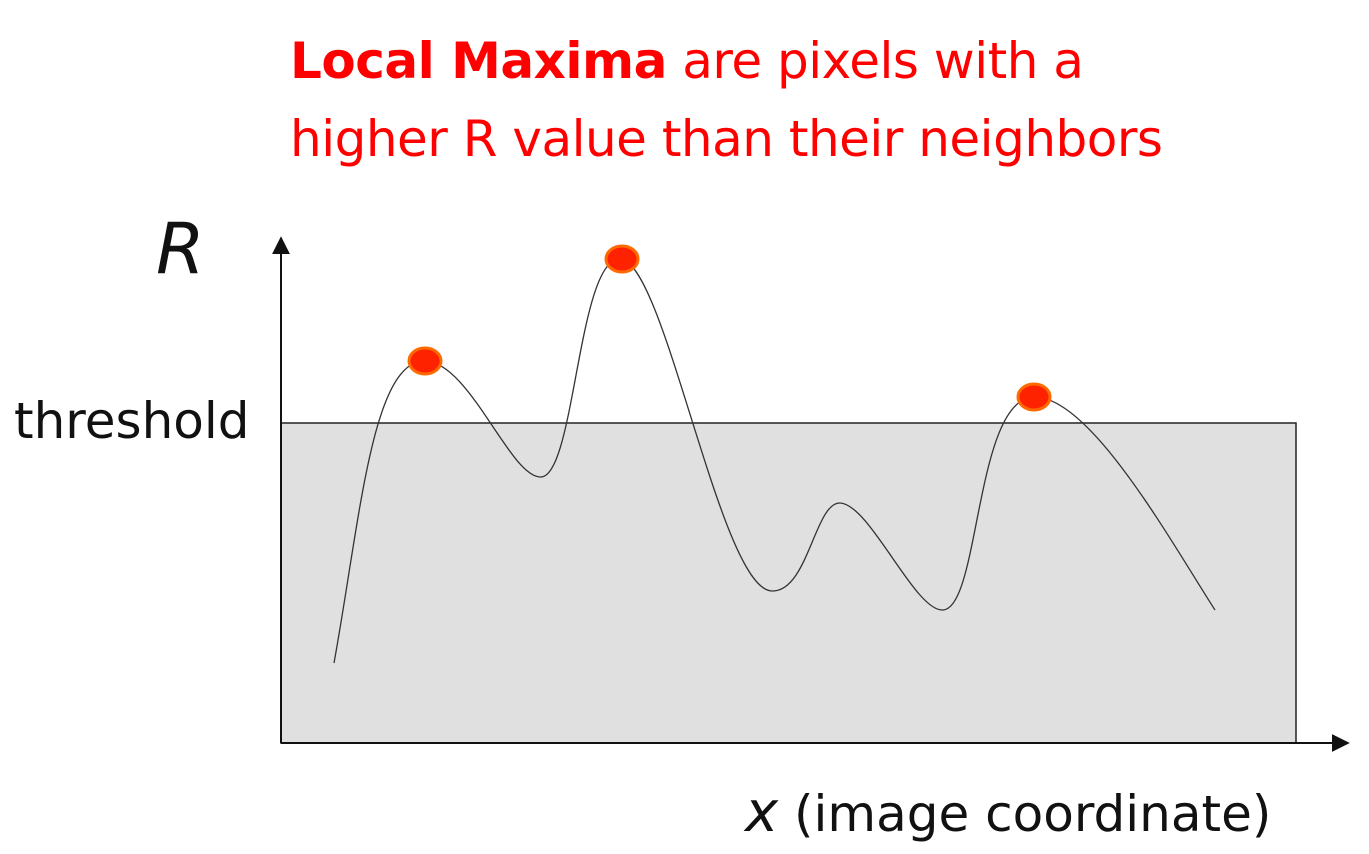 The width and height of the screenshot is (1369, 854). I want to click on x-axis-variable: x, so click(762, 812).